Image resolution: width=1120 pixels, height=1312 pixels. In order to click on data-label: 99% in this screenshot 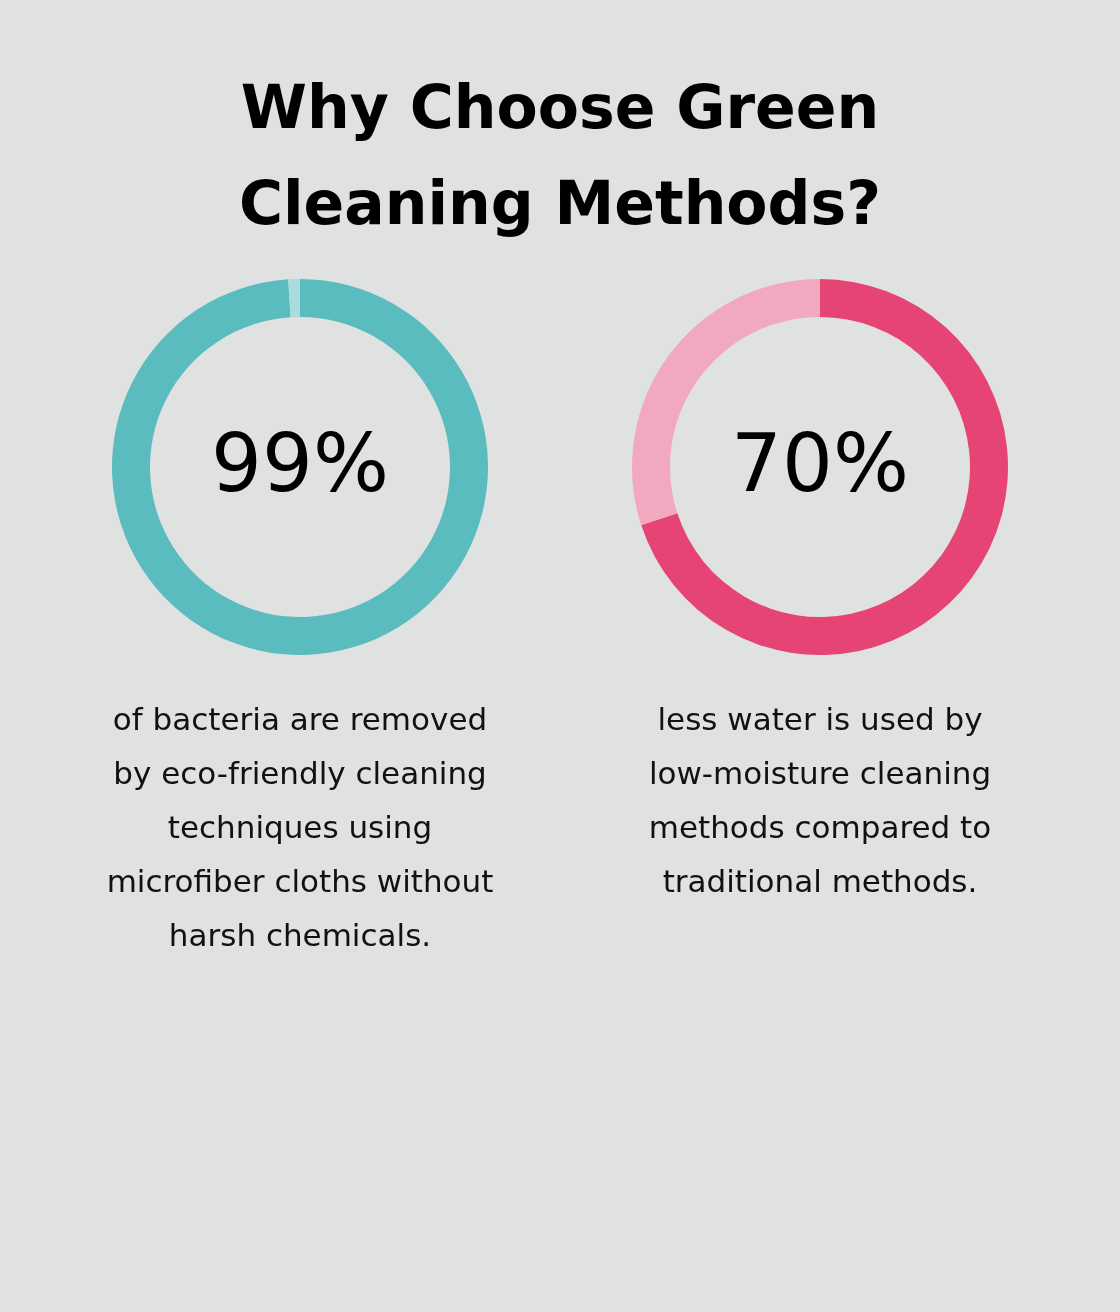, I will do `click(300, 463)`.